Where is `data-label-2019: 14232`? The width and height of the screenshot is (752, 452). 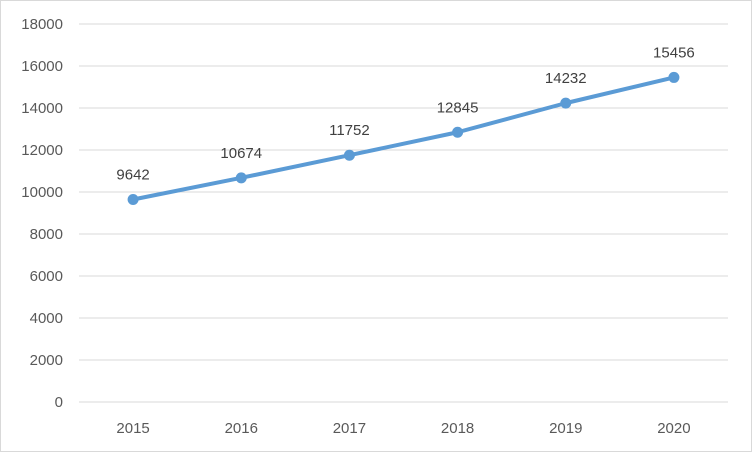
data-label-2019: 14232 is located at coordinates (566, 78).